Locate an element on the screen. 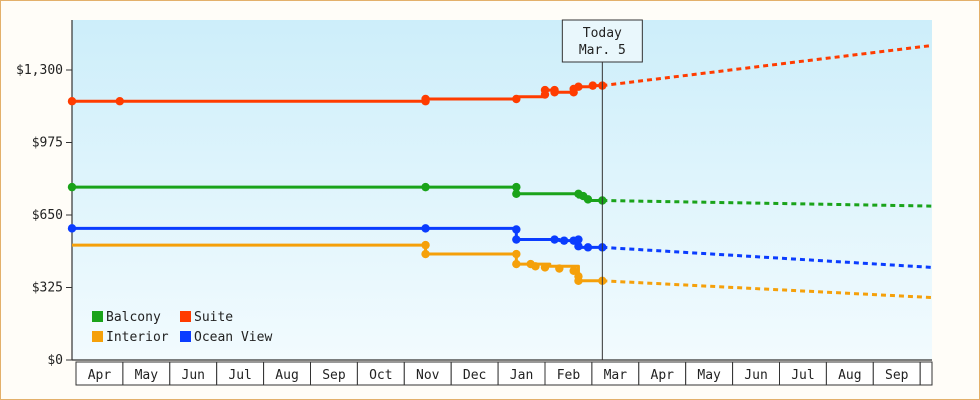 The width and height of the screenshot is (980, 400). y-tick-label: $650 is located at coordinates (47, 215).